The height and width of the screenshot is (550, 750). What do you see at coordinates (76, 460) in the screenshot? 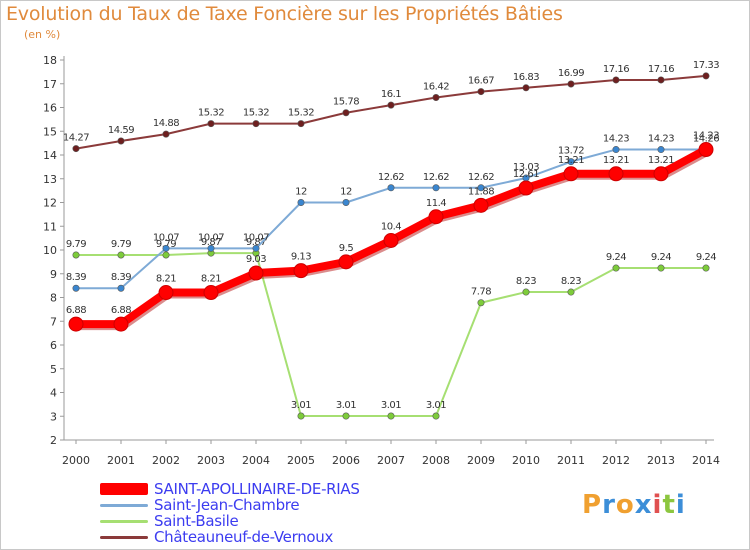
I see `x-tick-label: 2000` at bounding box center [76, 460].